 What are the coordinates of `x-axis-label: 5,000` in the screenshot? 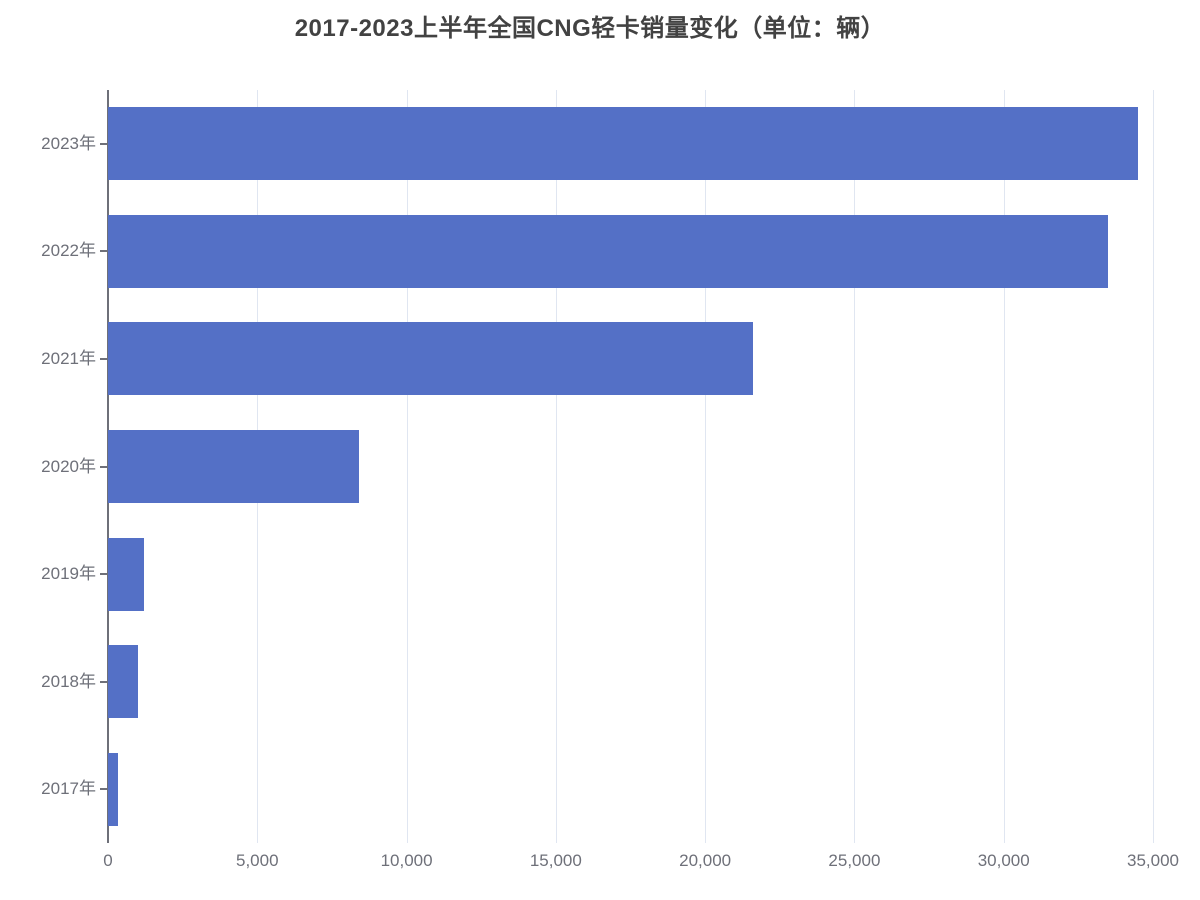 It's located at (257, 860).